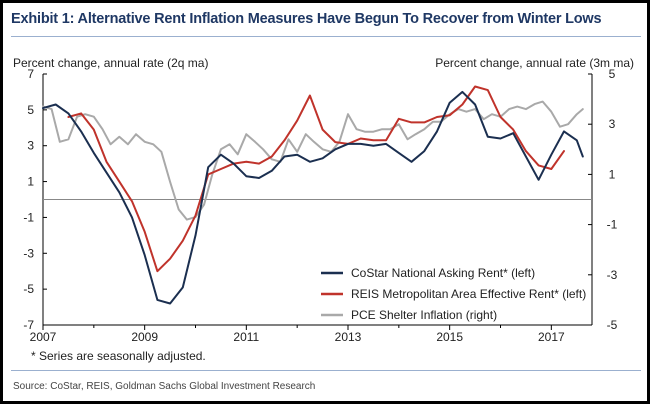 The width and height of the screenshot is (650, 404). What do you see at coordinates (28, 217) in the screenshot?
I see `y-left-tick-label: -1` at bounding box center [28, 217].